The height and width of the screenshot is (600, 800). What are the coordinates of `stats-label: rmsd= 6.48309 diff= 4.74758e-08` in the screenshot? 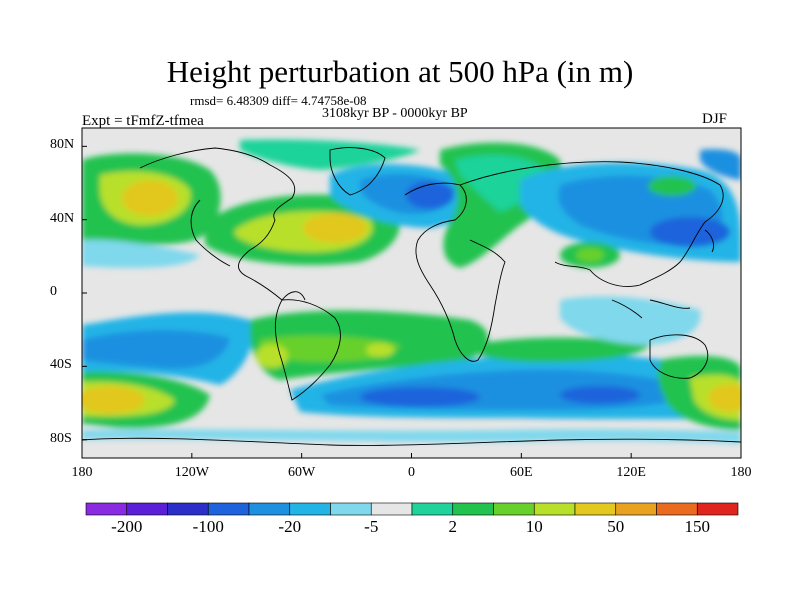 It's located at (278, 100).